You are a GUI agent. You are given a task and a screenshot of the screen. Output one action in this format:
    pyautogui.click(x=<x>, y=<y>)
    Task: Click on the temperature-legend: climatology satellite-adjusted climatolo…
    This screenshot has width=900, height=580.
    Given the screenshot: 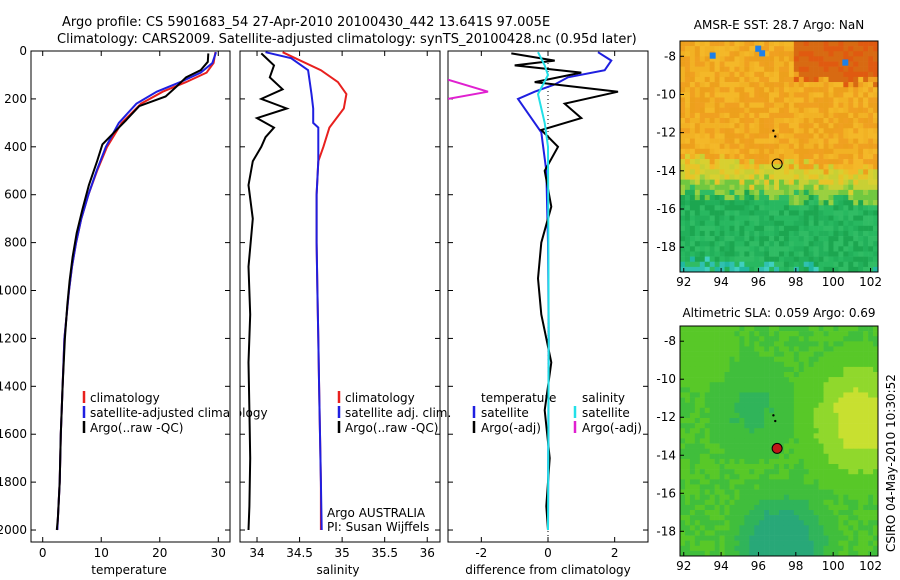 What is the action you would take?
    pyautogui.click(x=175, y=413)
    